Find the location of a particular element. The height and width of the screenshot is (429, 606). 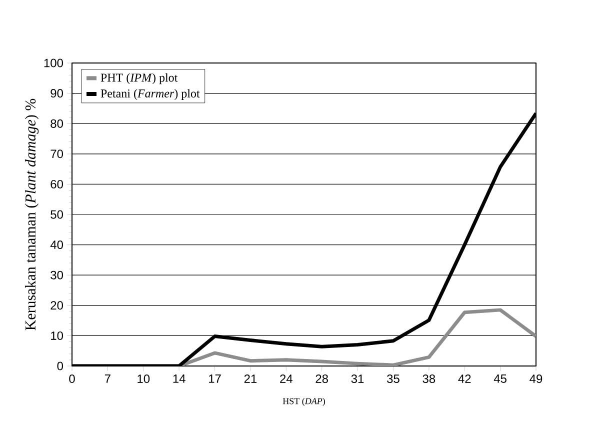

x-tick-label: 45 is located at coordinates (500, 378).